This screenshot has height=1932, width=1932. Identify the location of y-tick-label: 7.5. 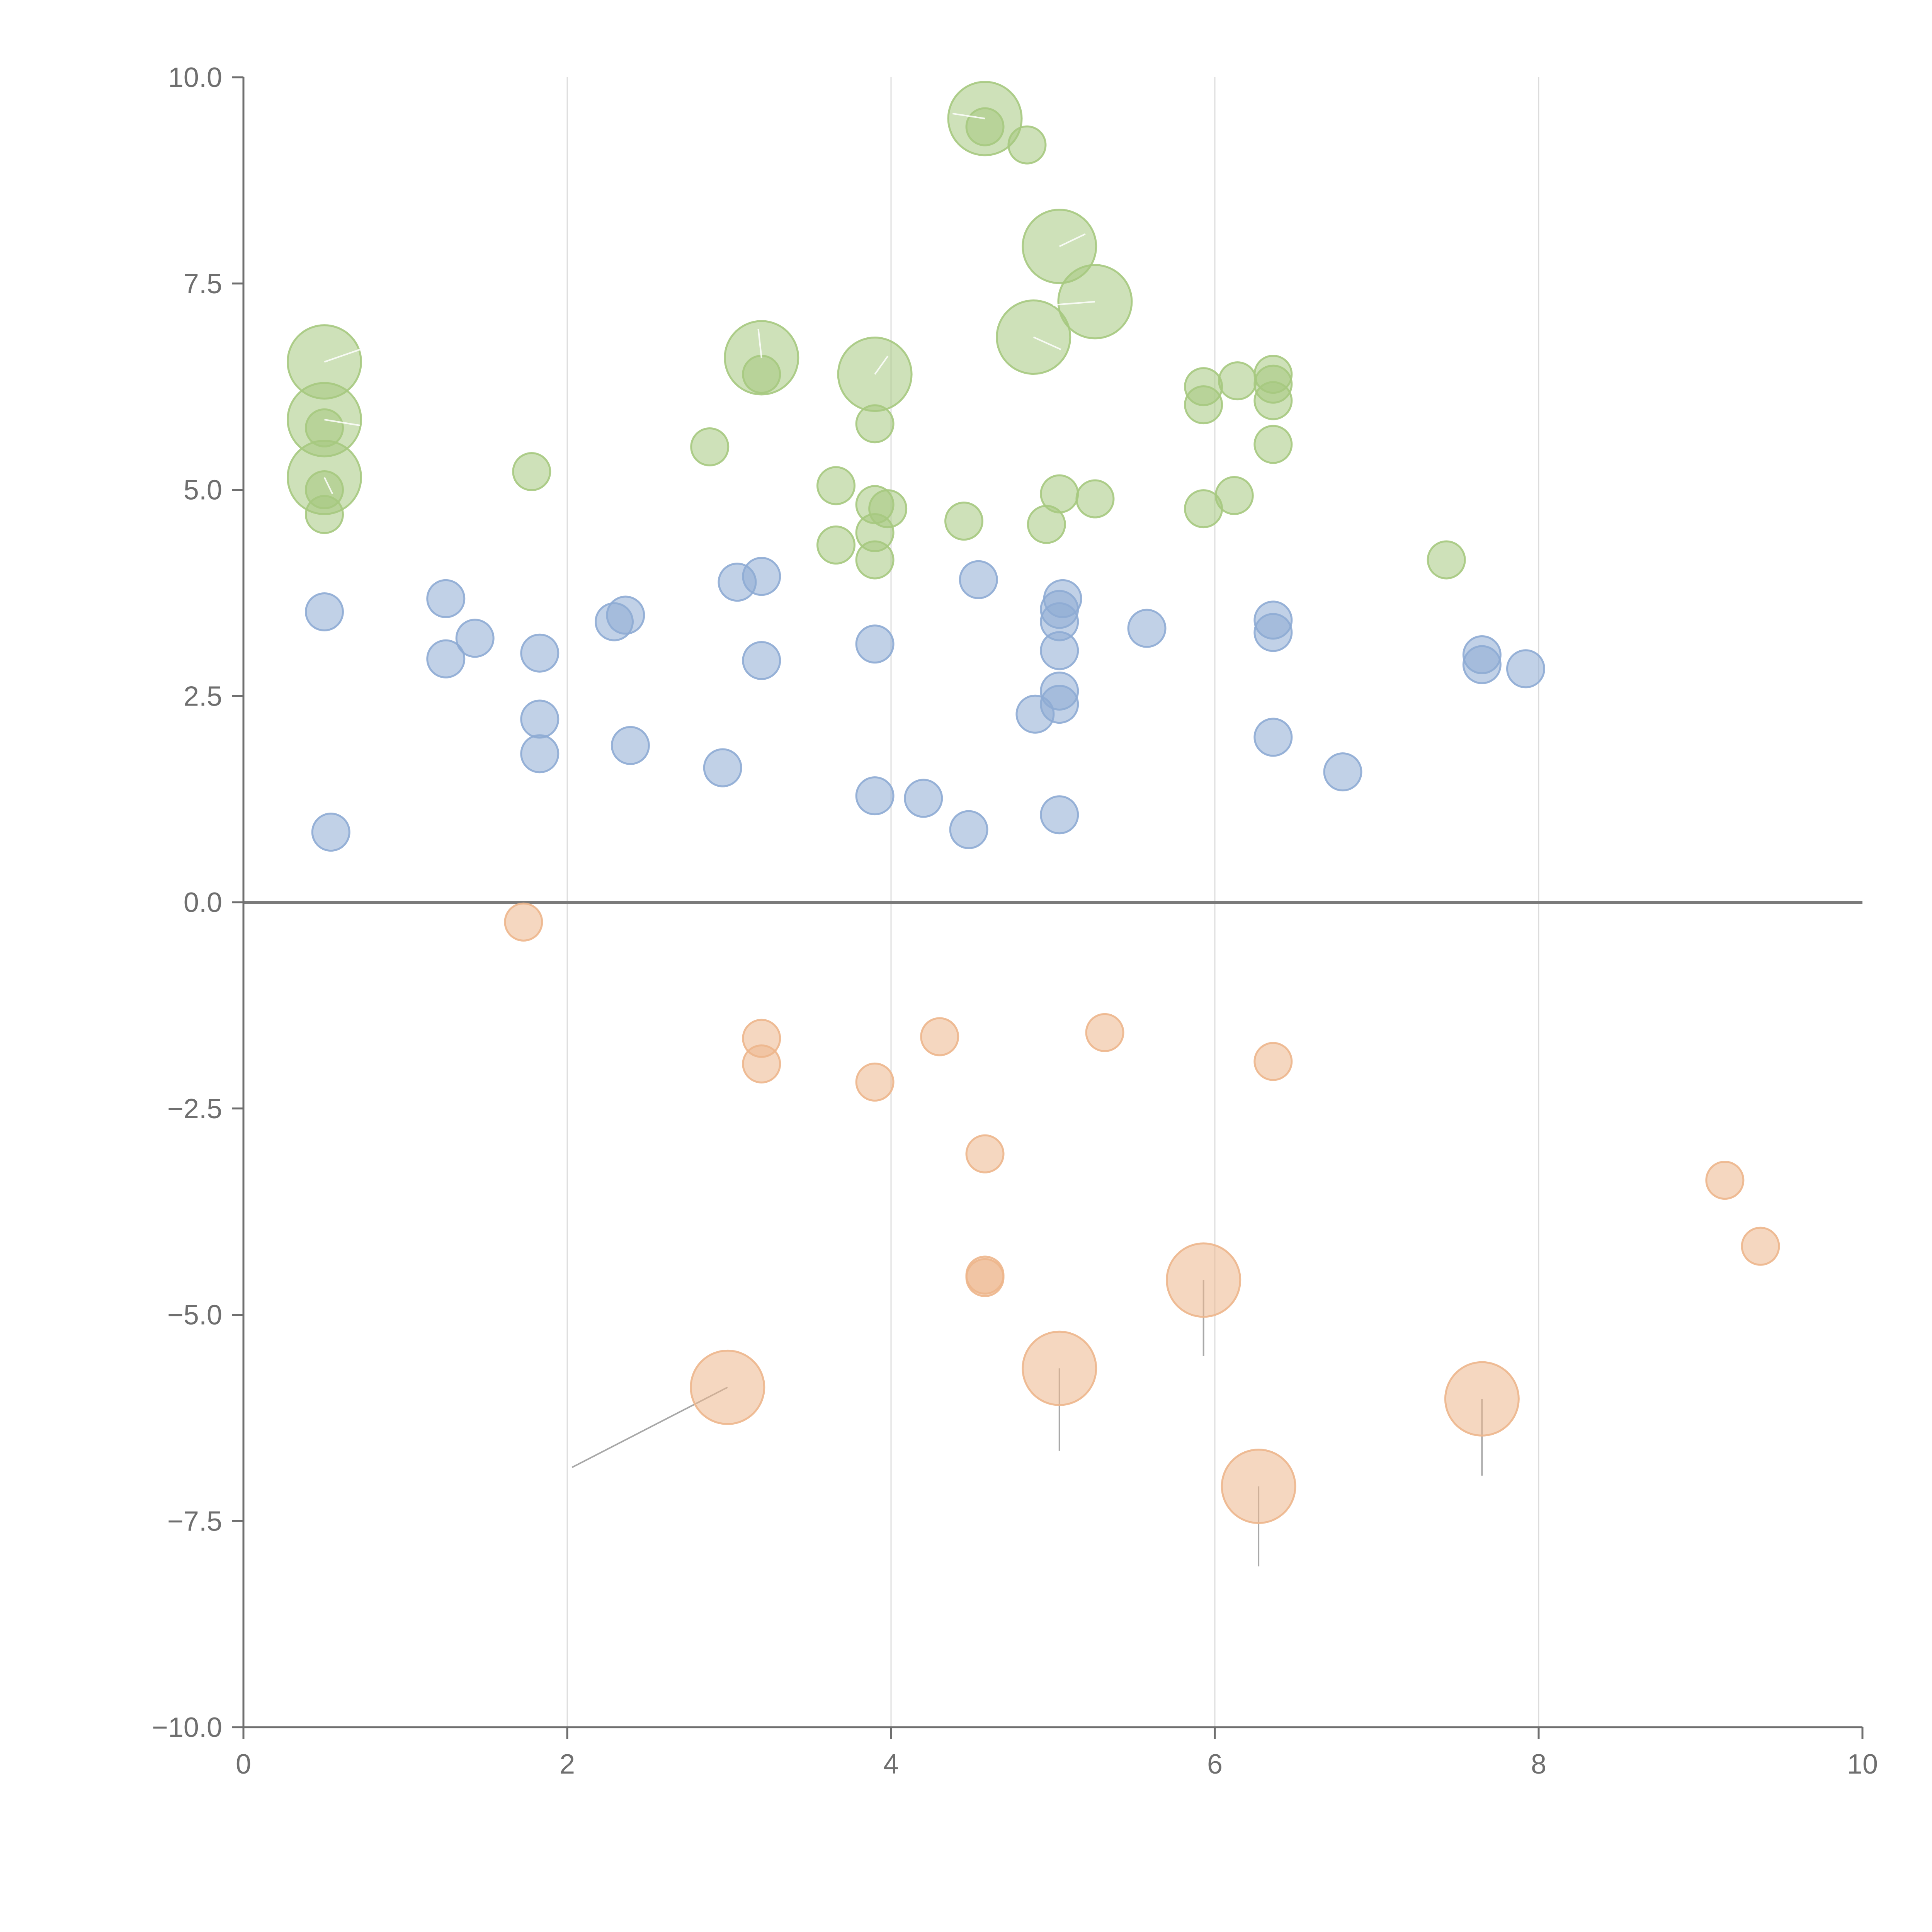
(203, 284).